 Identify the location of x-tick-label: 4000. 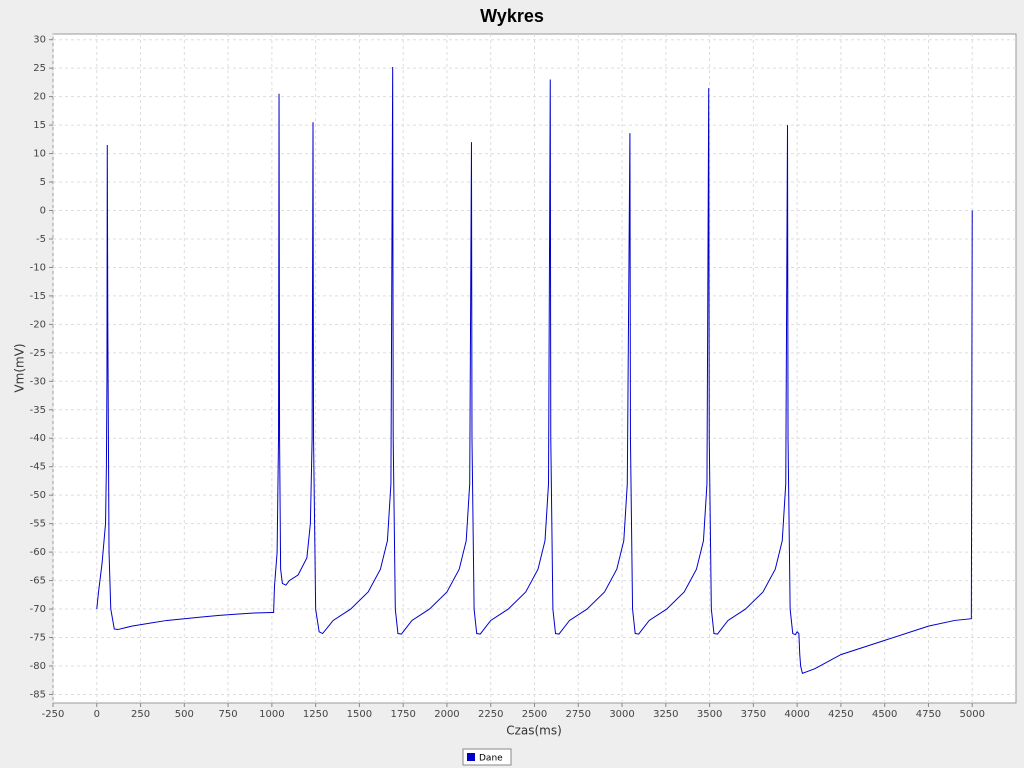
(796, 714).